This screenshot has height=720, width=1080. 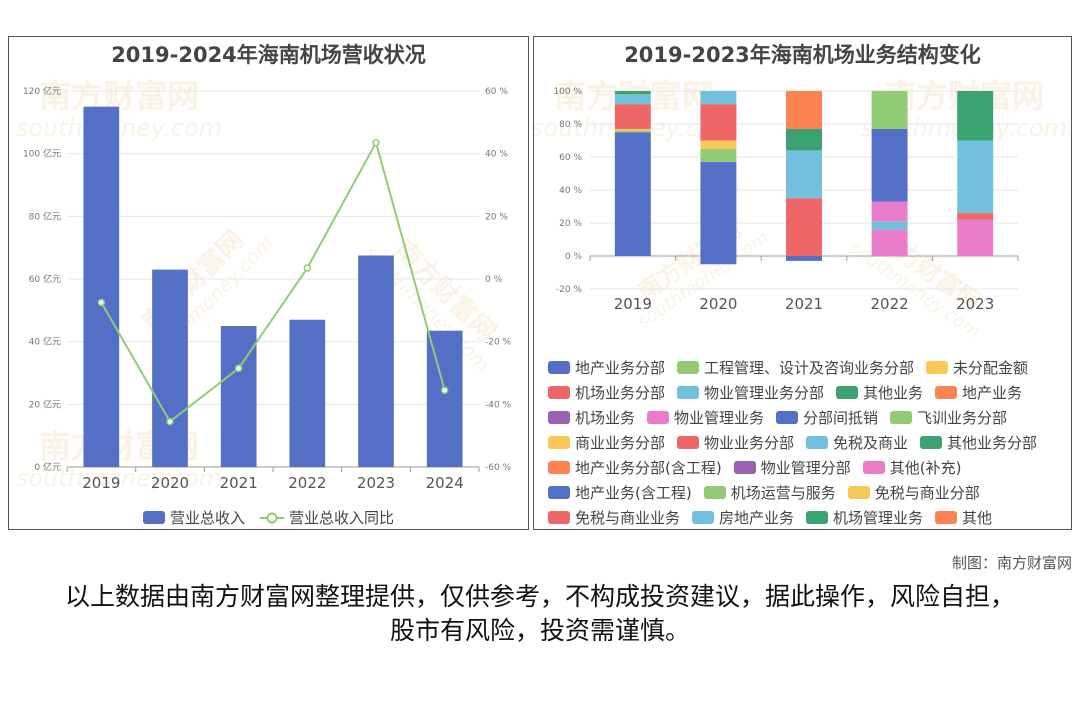 I want to click on legend-label: 房地产业务, so click(x=757, y=518).